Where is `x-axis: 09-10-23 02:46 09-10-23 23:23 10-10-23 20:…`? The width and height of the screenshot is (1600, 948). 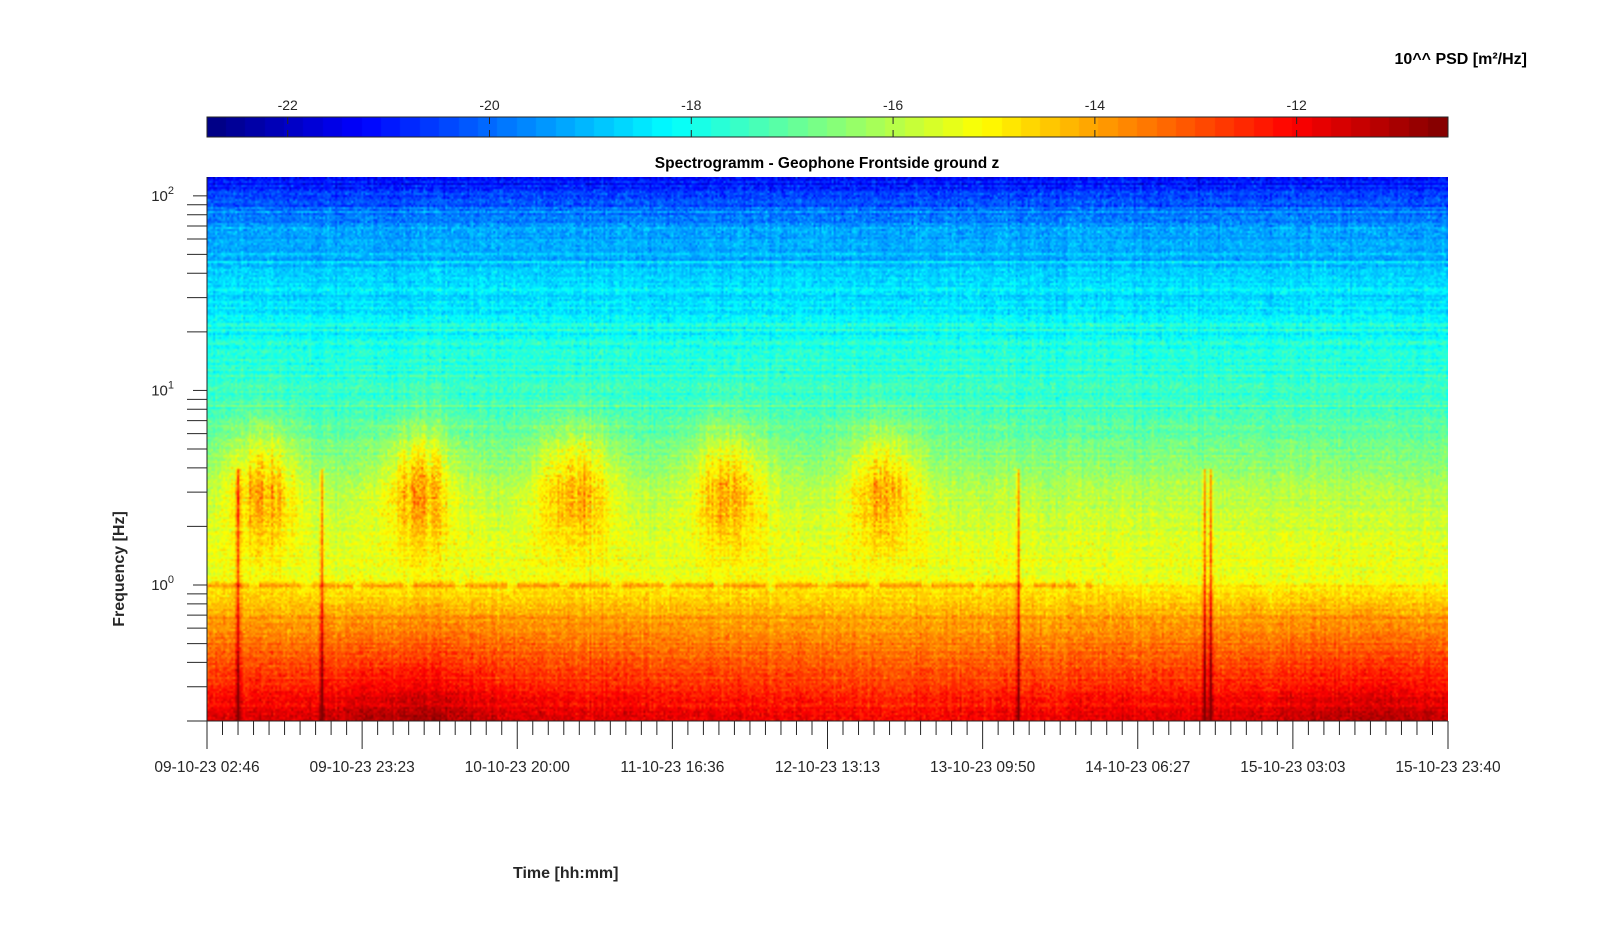 x-axis: 09-10-23 02:46 09-10-23 23:23 10-10-23 20:… is located at coordinates (827, 748).